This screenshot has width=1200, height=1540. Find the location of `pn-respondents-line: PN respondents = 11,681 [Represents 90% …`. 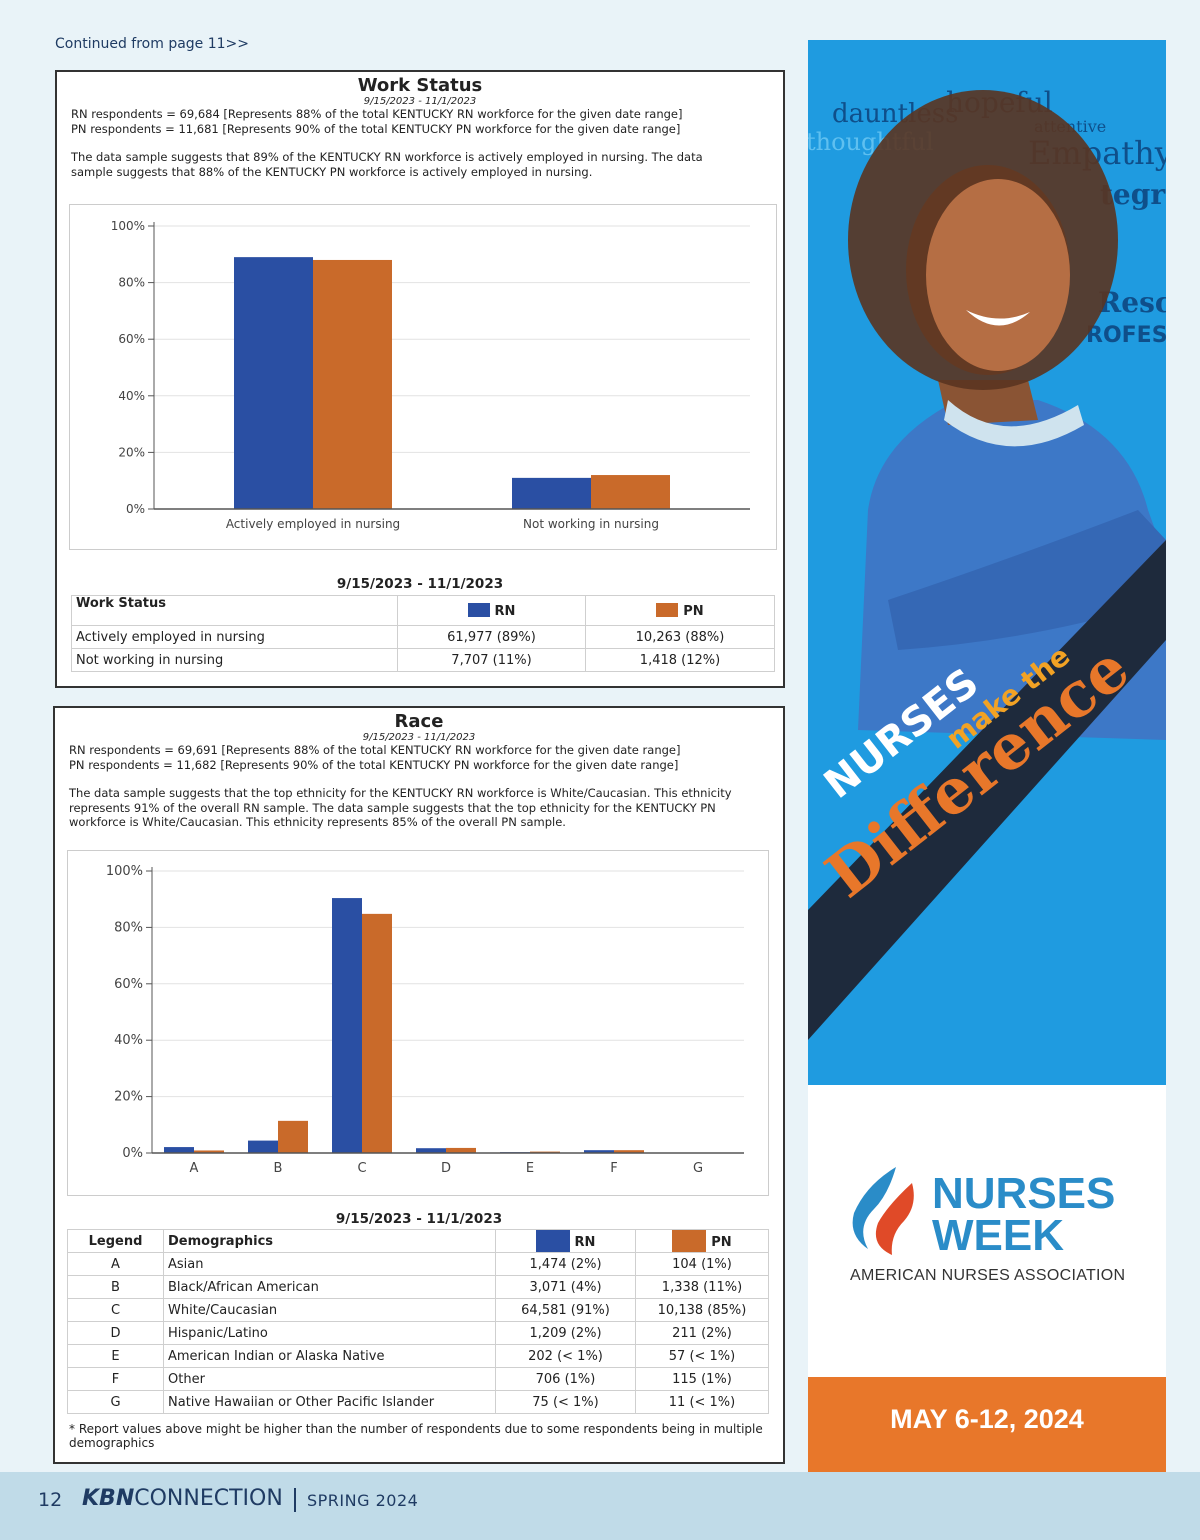

pn-respondents-line: PN respondents = 11,681 [Represents 90% … is located at coordinates (376, 128).